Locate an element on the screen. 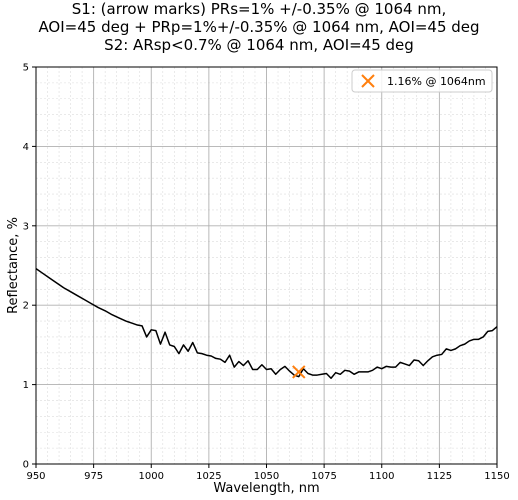 The image size is (518, 500). x-tick-label: 1050 is located at coordinates (266, 476).